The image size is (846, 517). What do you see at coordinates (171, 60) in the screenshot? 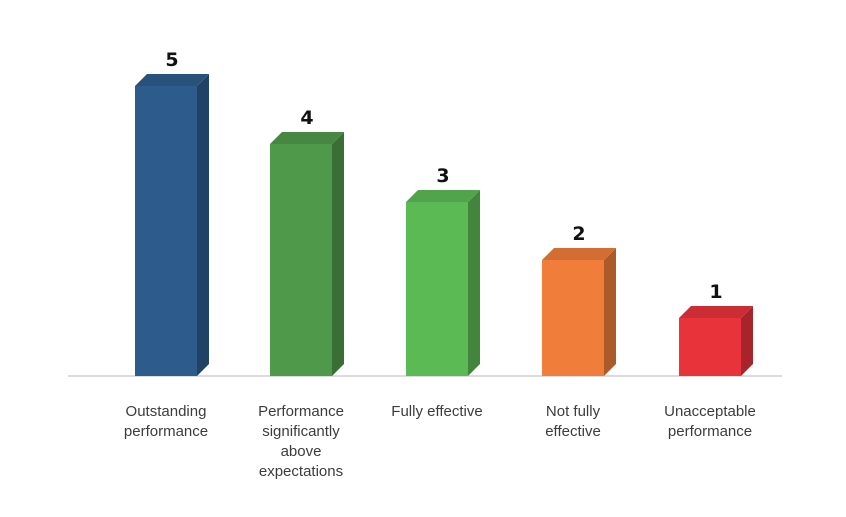
I see `data-label: 5` at bounding box center [171, 60].